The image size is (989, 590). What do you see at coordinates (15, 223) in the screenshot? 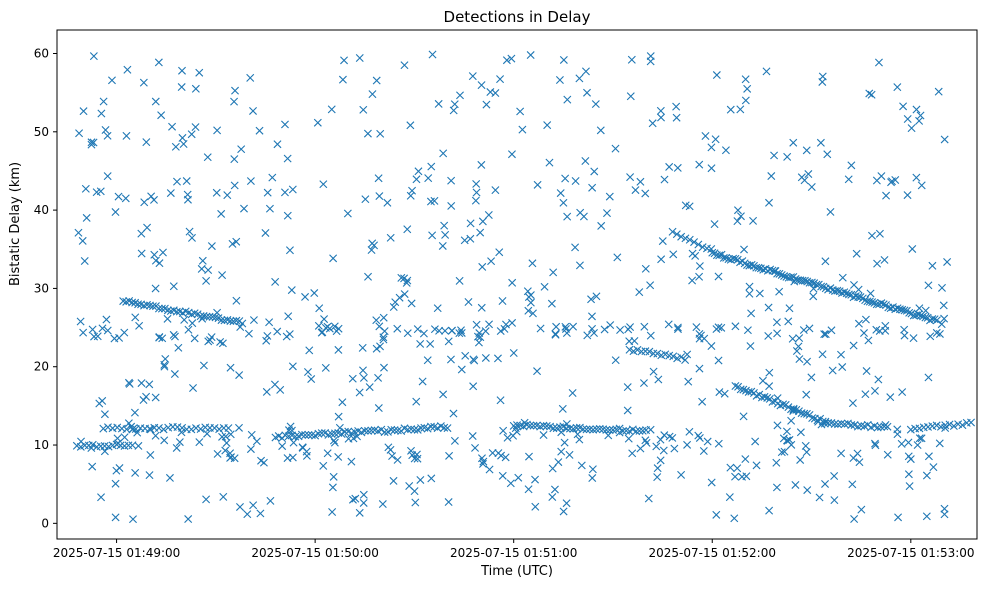
I see `y-axis-label: Bistatic Delay (km)` at bounding box center [15, 223].